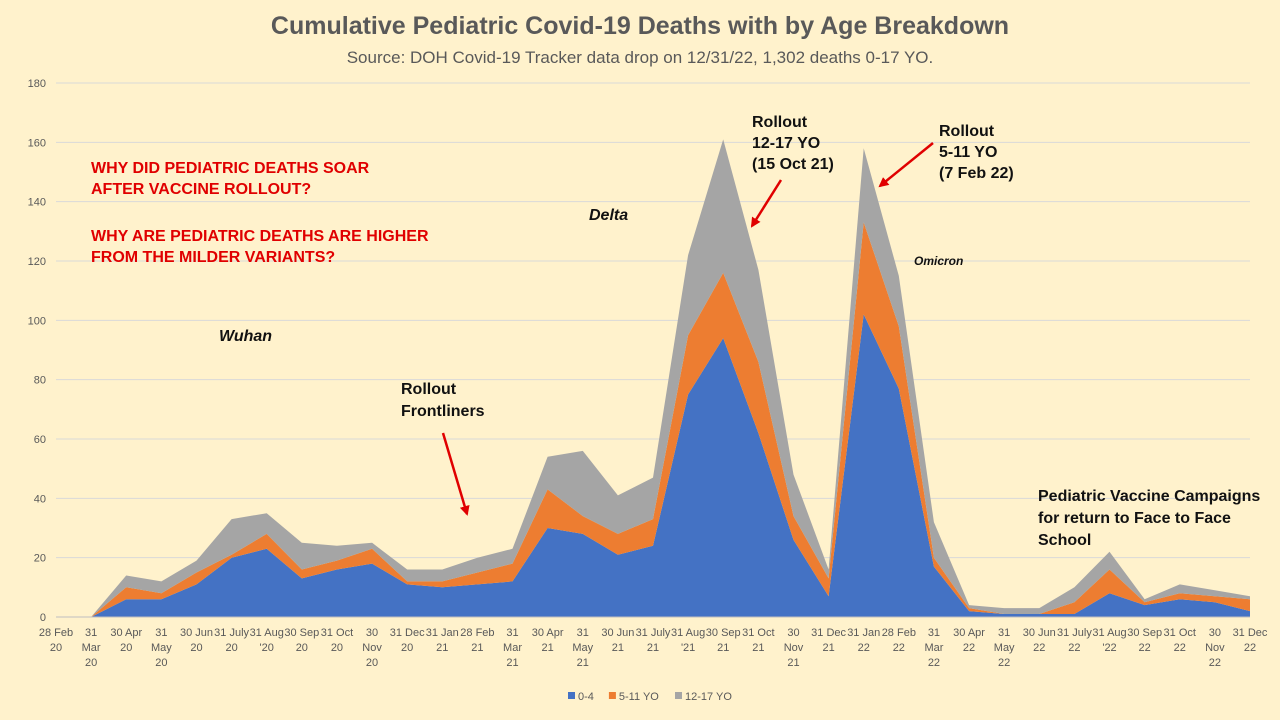  What do you see at coordinates (267, 640) in the screenshot?
I see `x-tick-label: 31 Aug '20` at bounding box center [267, 640].